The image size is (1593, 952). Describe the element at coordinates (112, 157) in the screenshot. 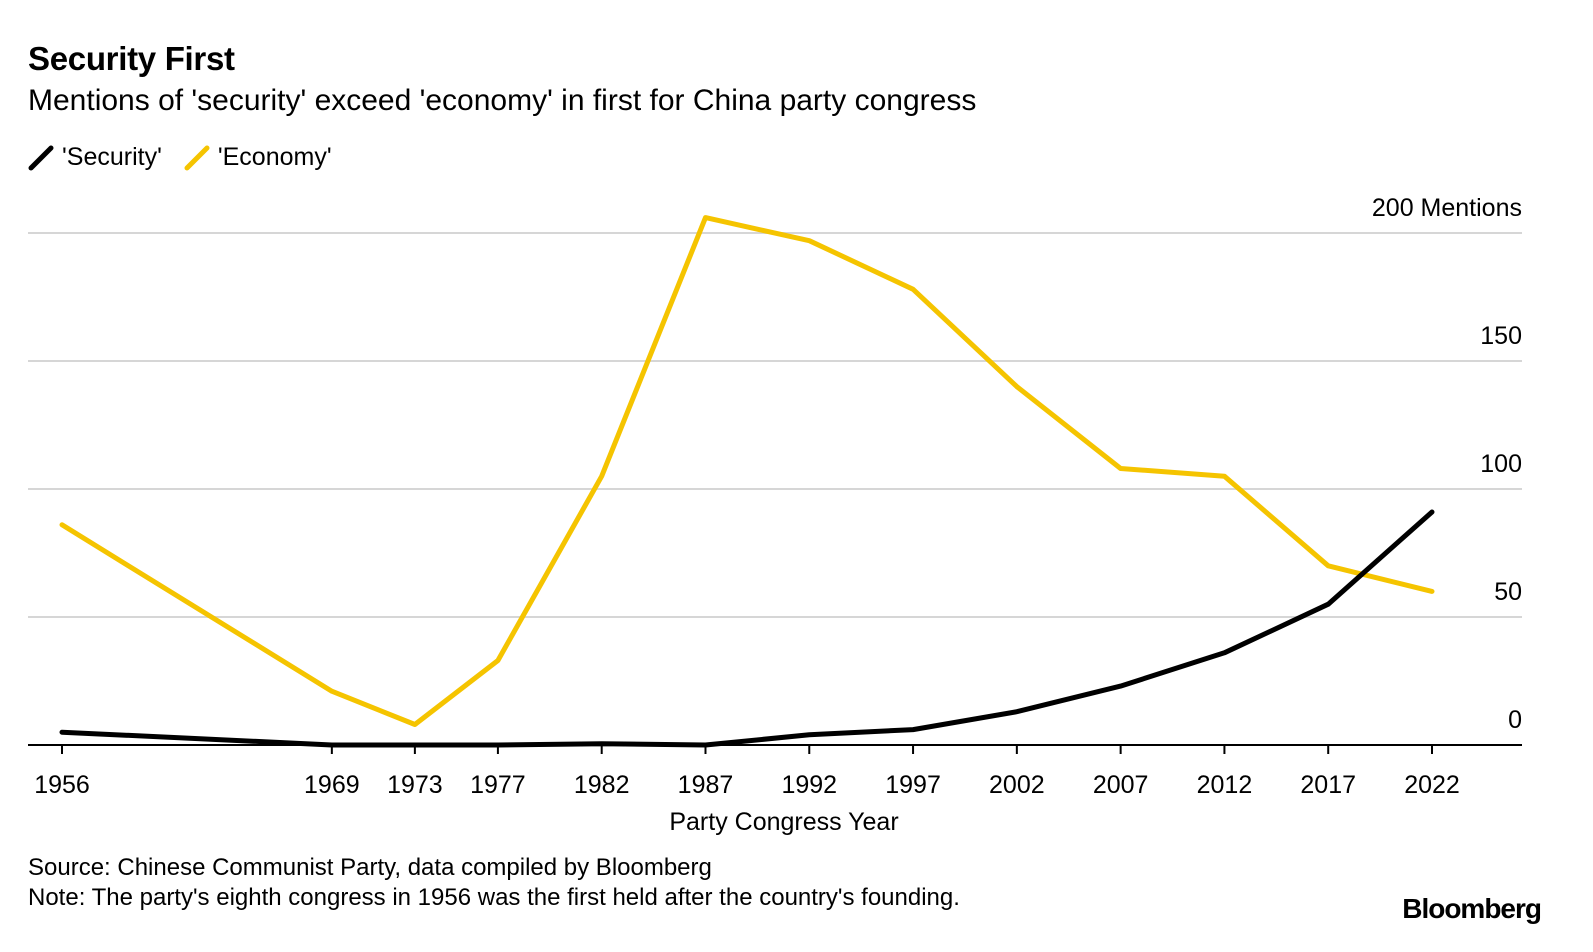

I see `legend-security-label: 'Security'` at that location.